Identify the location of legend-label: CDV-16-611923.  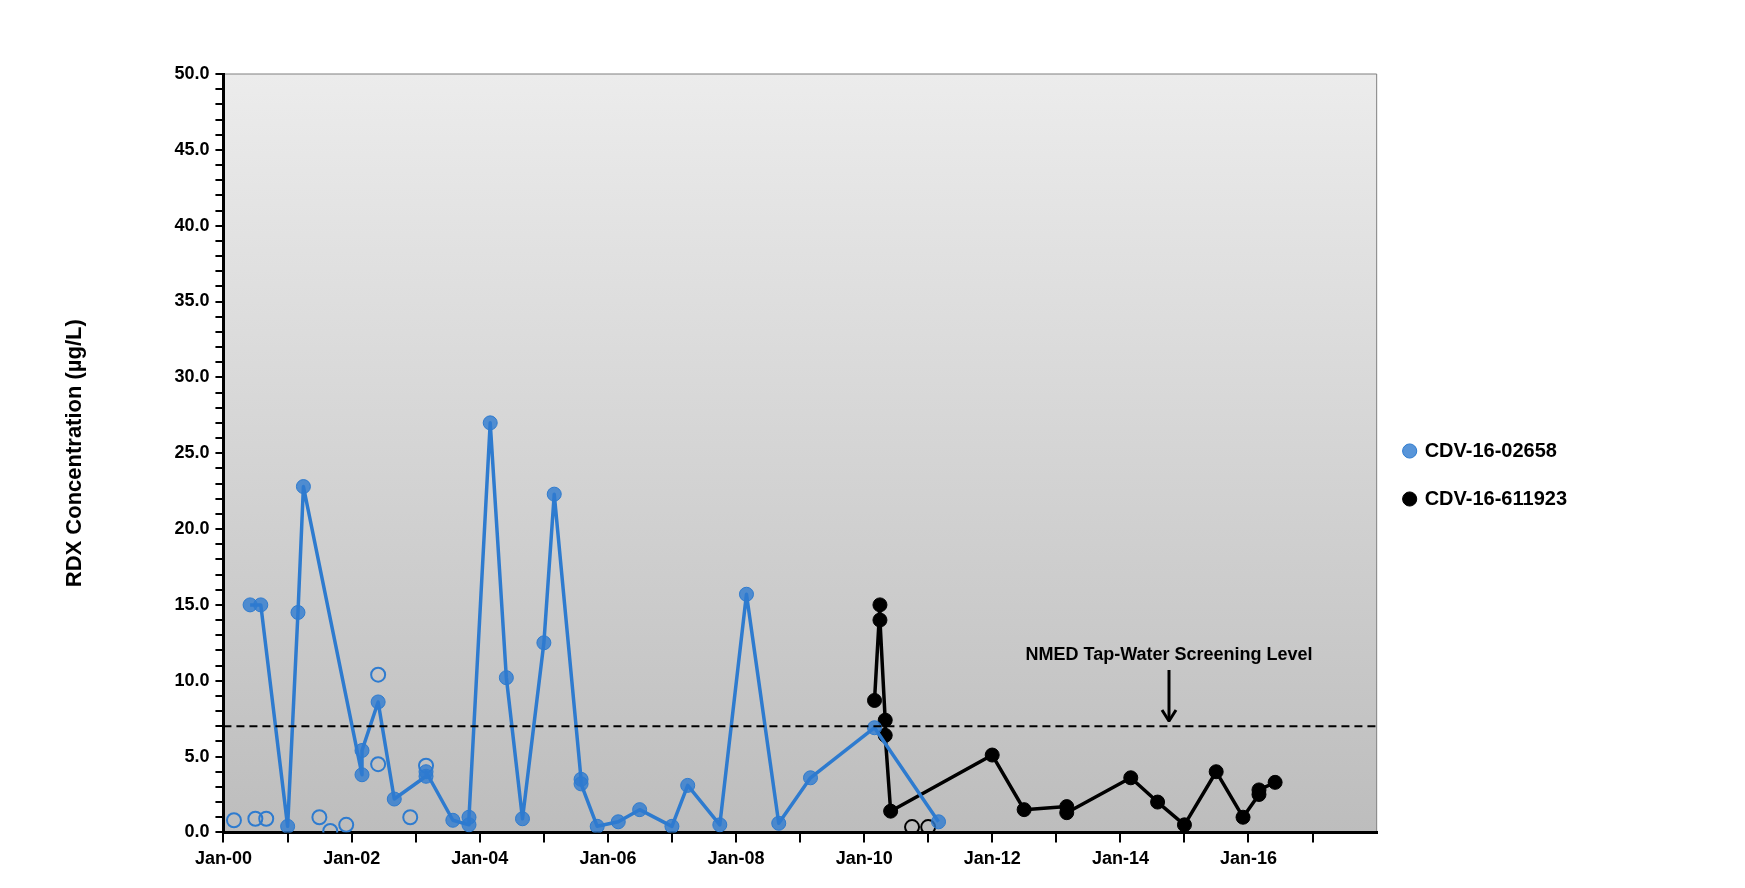
(1495, 497).